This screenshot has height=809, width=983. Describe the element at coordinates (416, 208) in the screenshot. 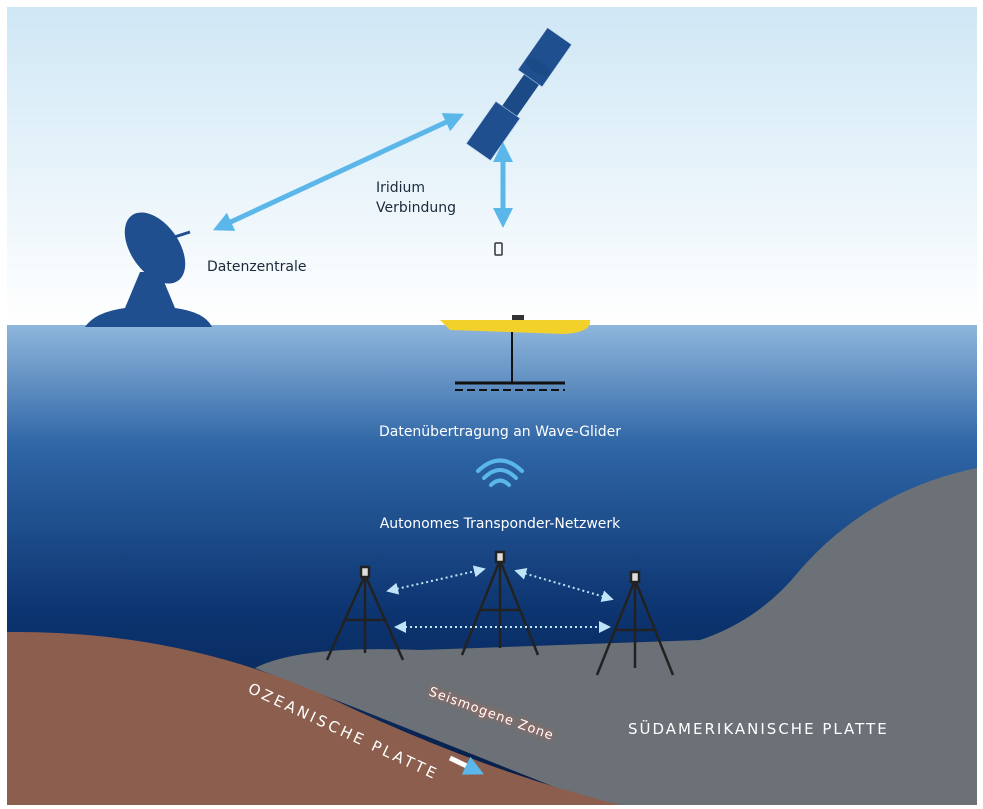

I see `text-line: Verbindung` at that location.